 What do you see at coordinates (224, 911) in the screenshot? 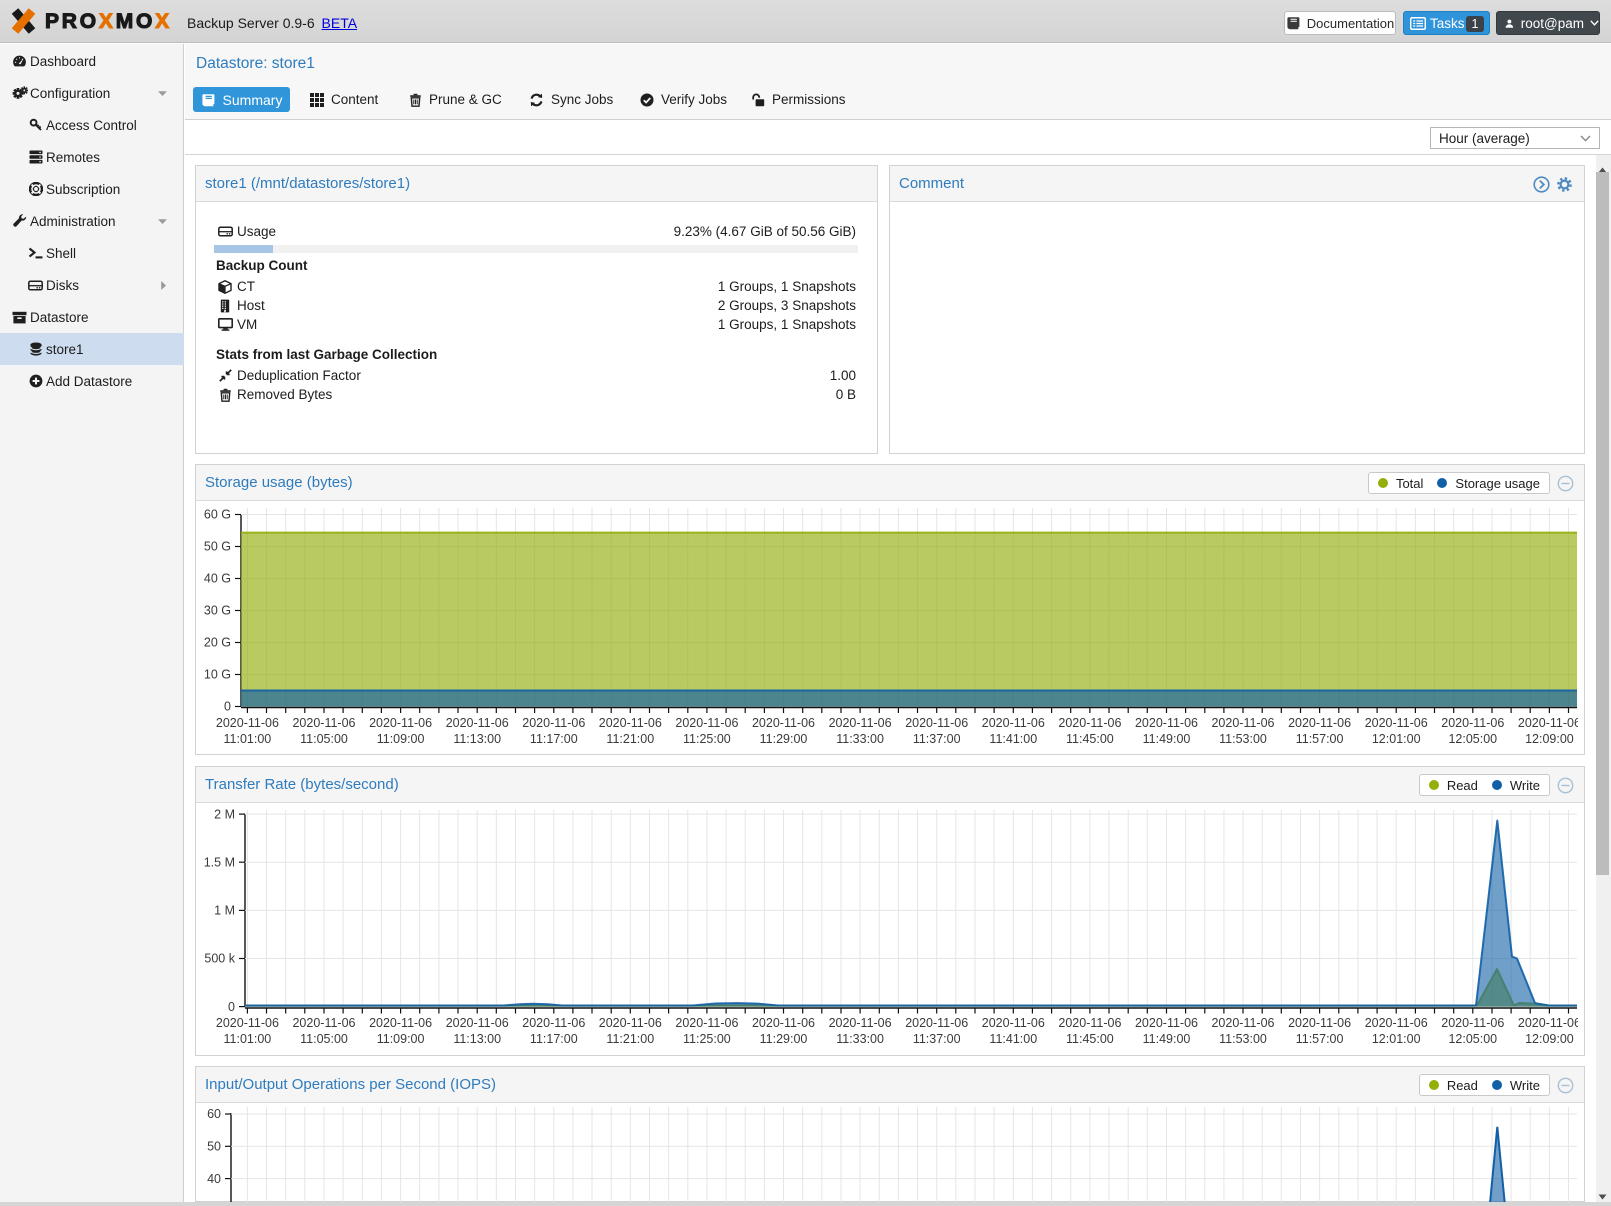
I see `svg-text: 1 M` at bounding box center [224, 911].